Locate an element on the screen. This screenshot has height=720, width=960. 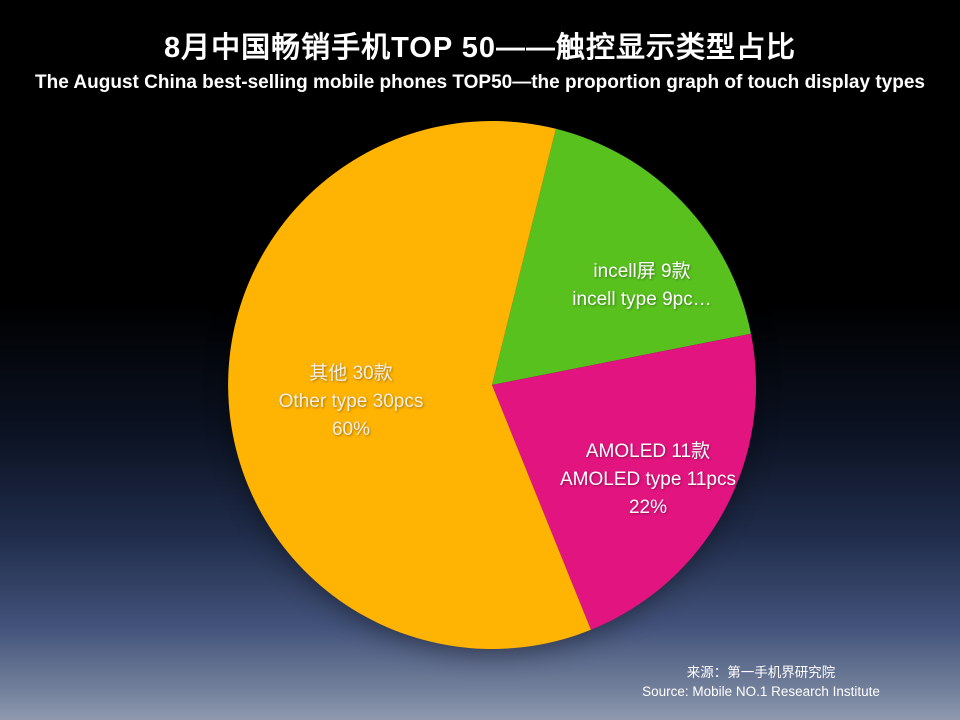
pie-label-other-en: Other type 30pcs is located at coordinates (351, 401).